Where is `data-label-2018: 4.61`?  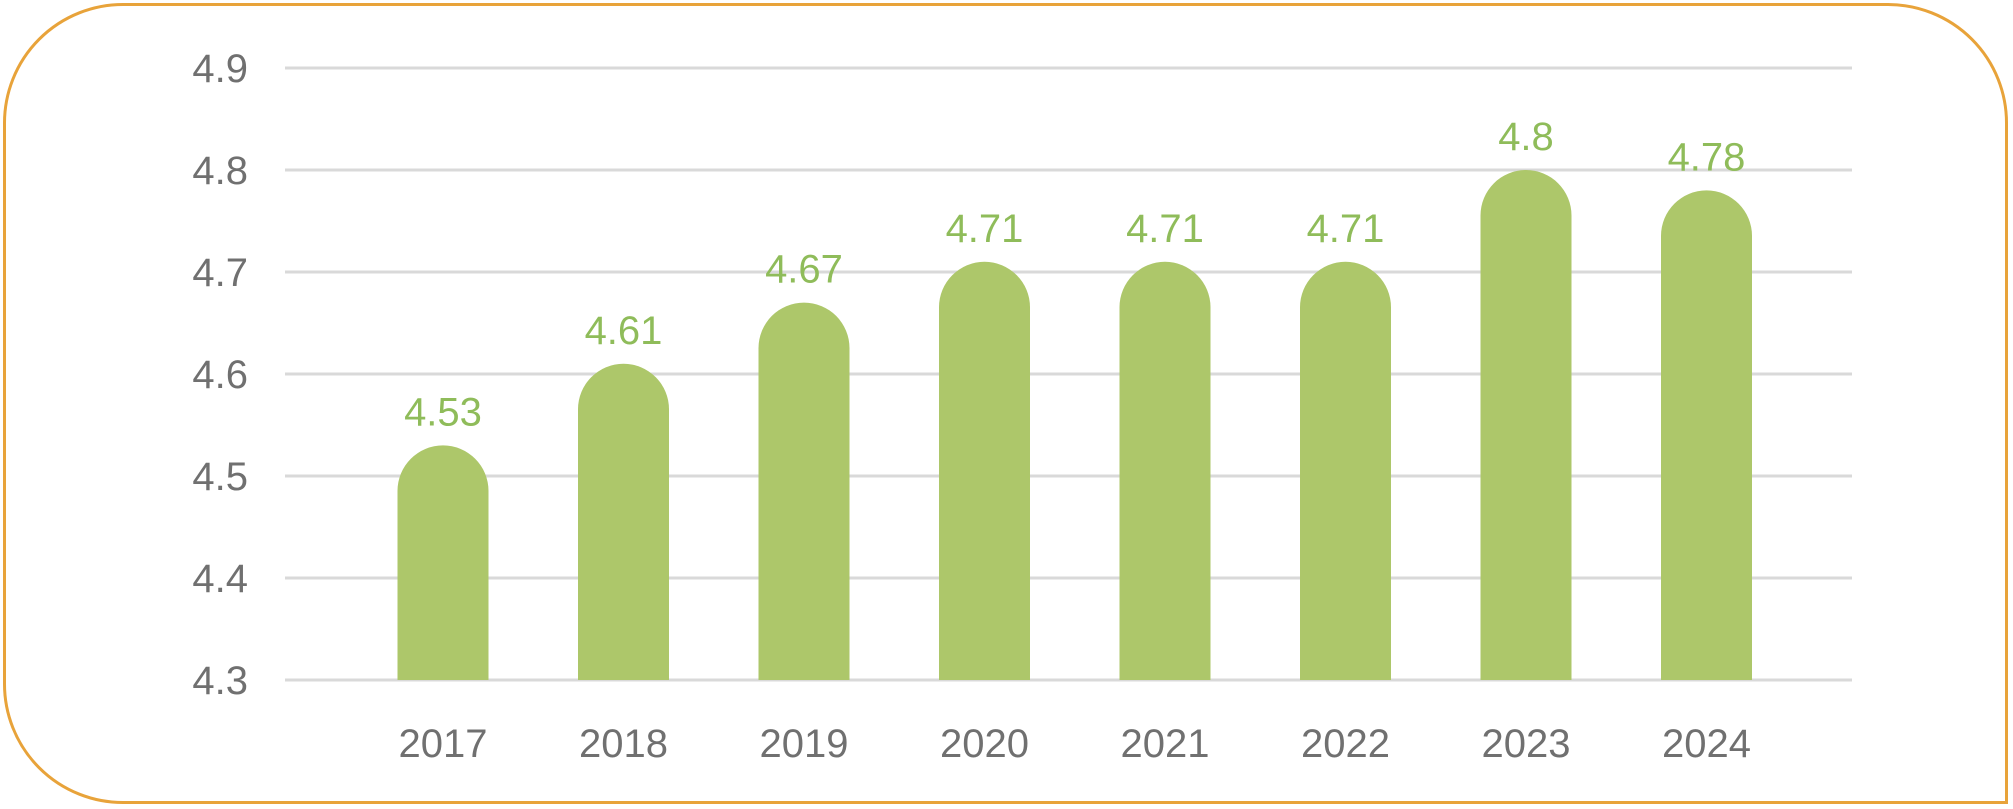
data-label-2018: 4.61 is located at coordinates (624, 331).